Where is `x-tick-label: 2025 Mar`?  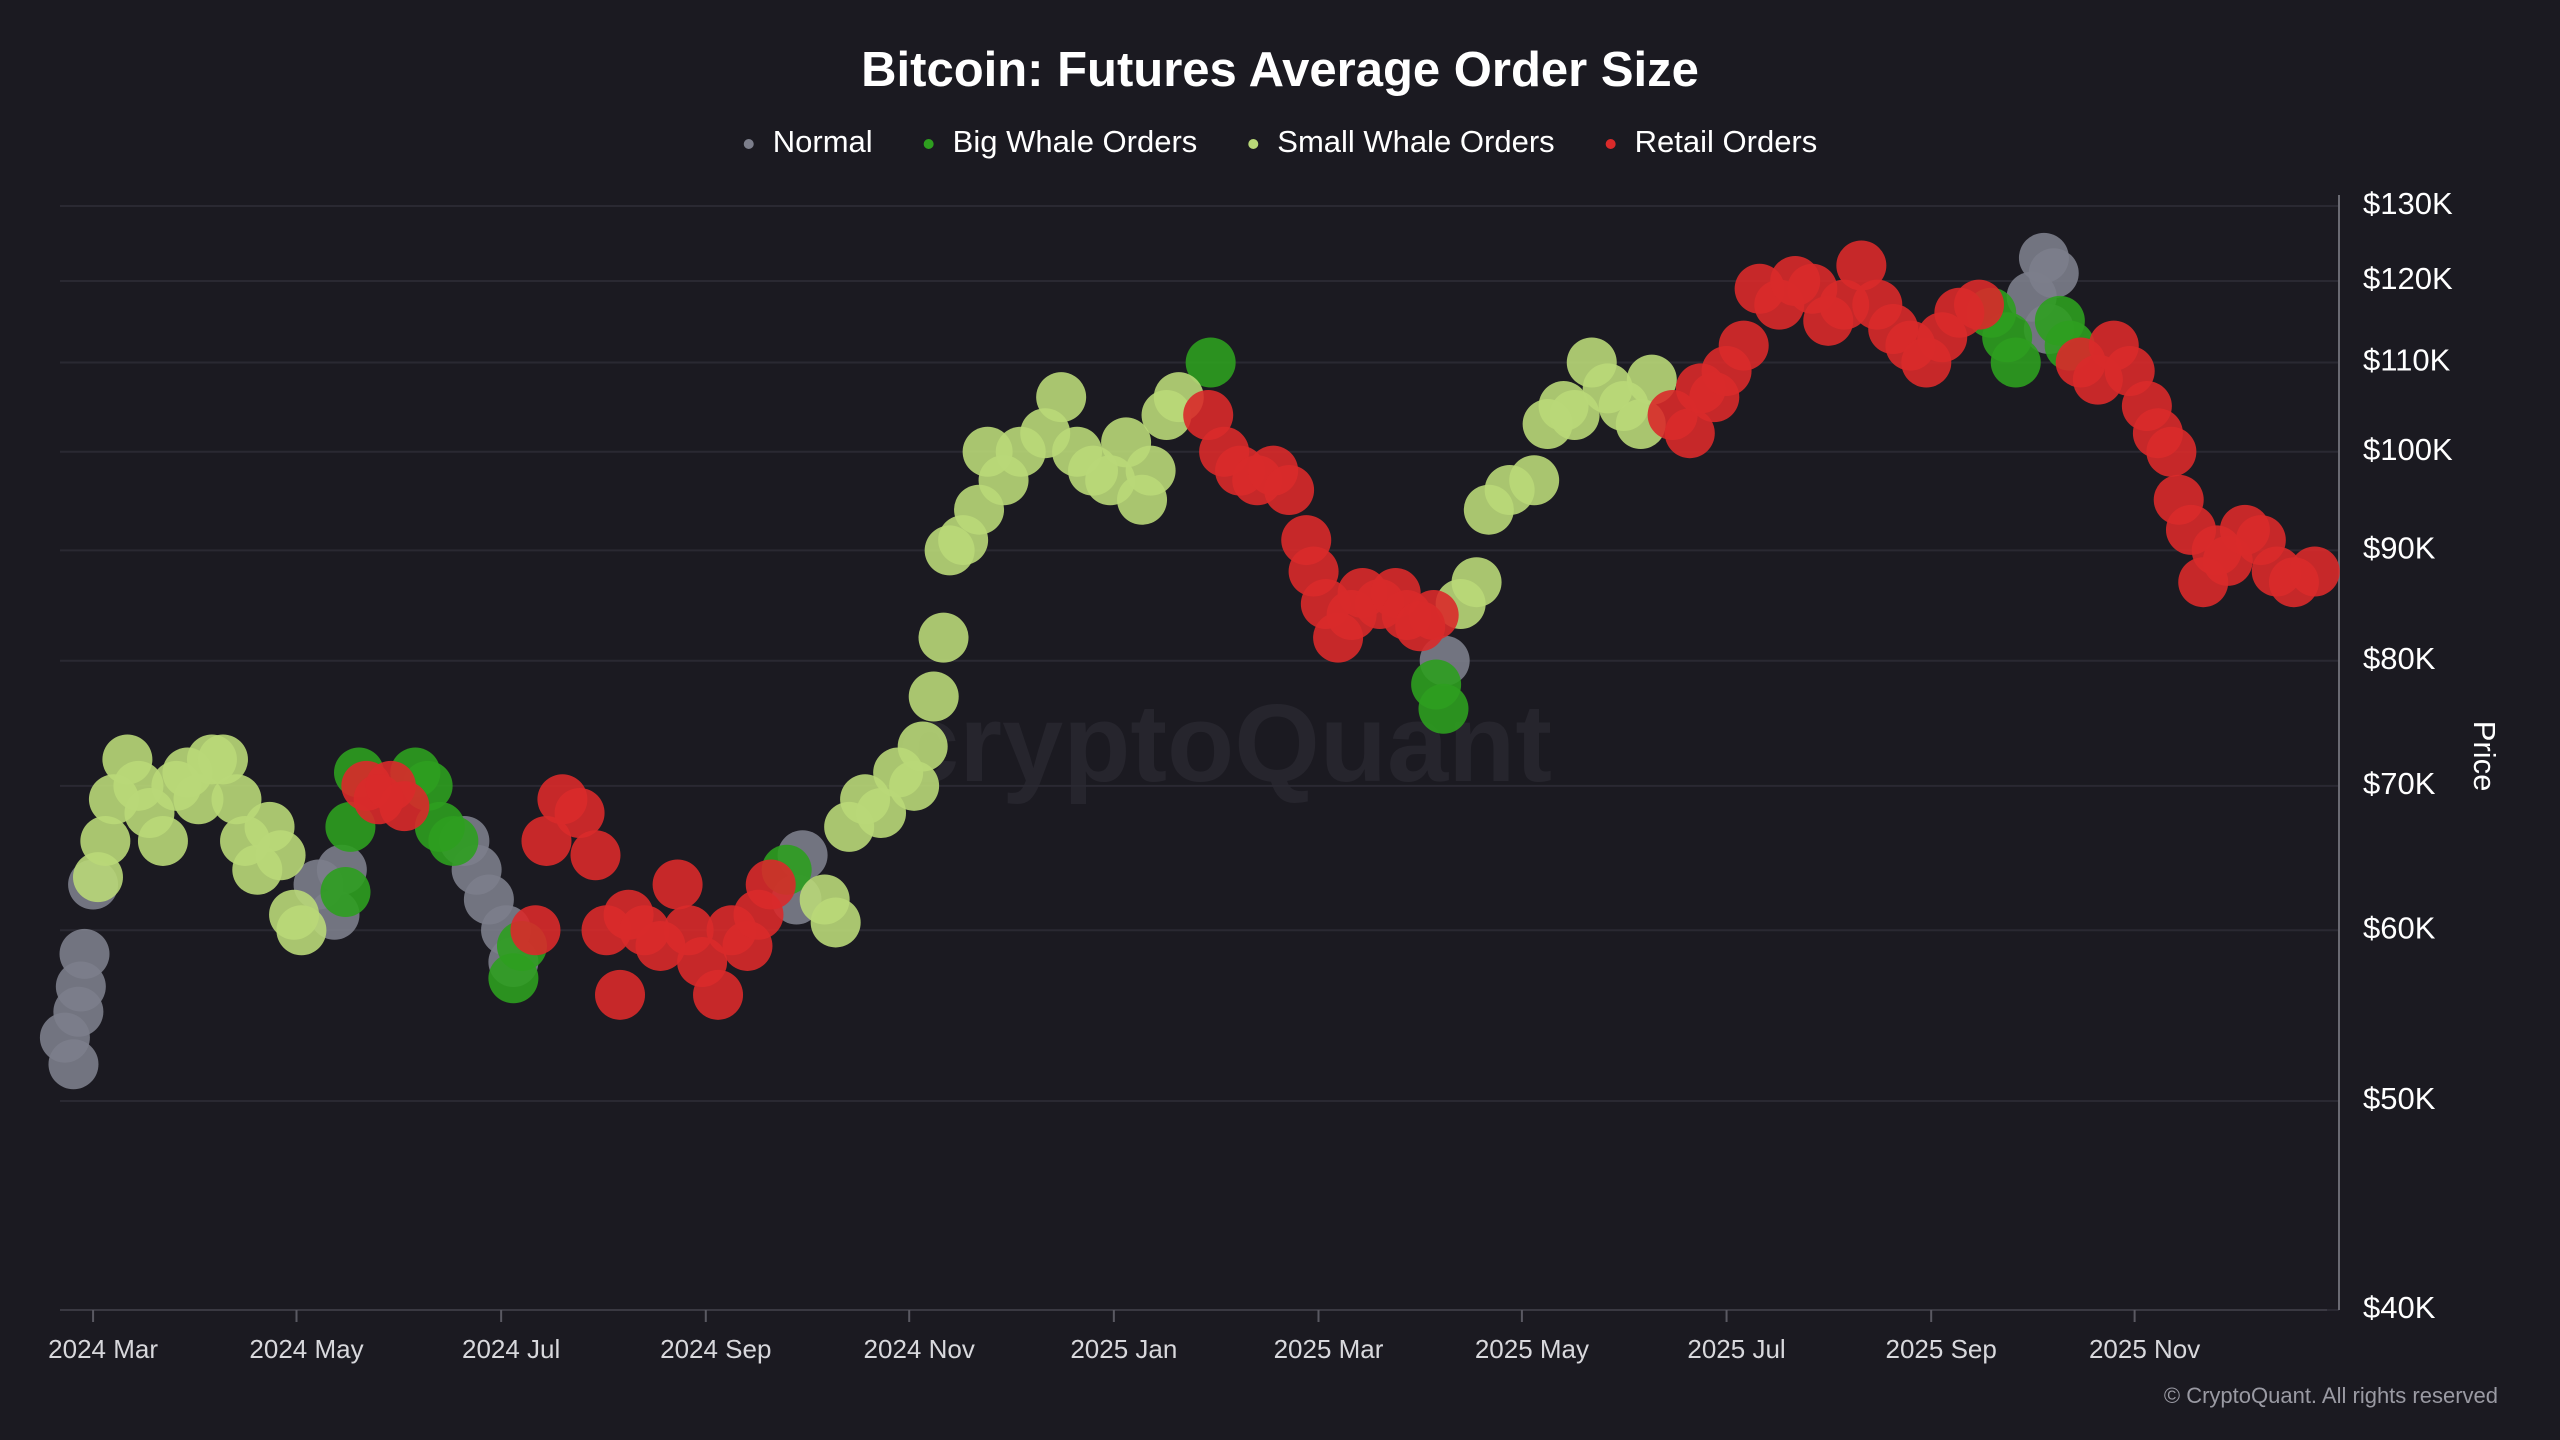
x-tick-label: 2025 Mar is located at coordinates (1329, 1349).